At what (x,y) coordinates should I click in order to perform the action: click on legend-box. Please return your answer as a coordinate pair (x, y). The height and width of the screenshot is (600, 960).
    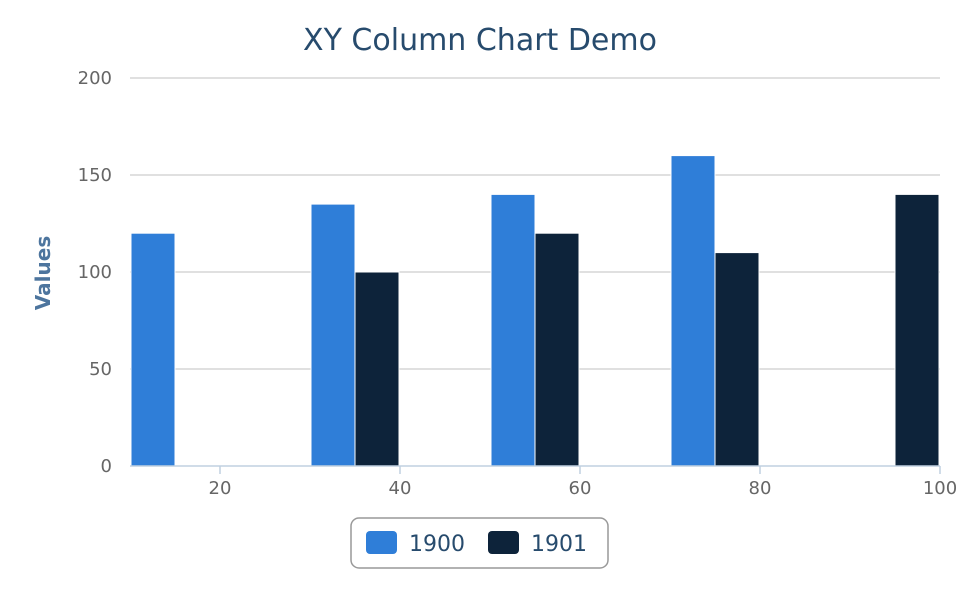
    Looking at the image, I should click on (479, 543).